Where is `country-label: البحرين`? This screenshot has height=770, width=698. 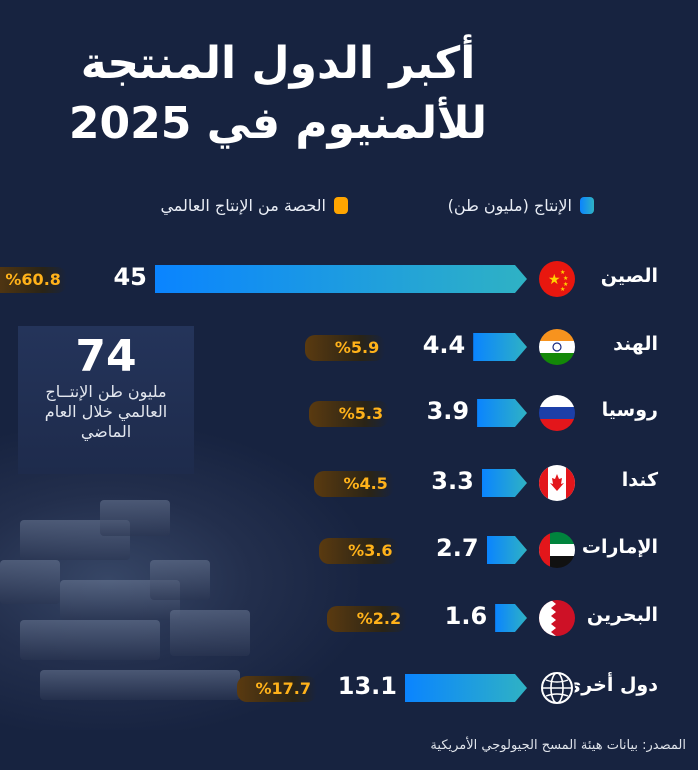 country-label: البحرين is located at coordinates (622, 615).